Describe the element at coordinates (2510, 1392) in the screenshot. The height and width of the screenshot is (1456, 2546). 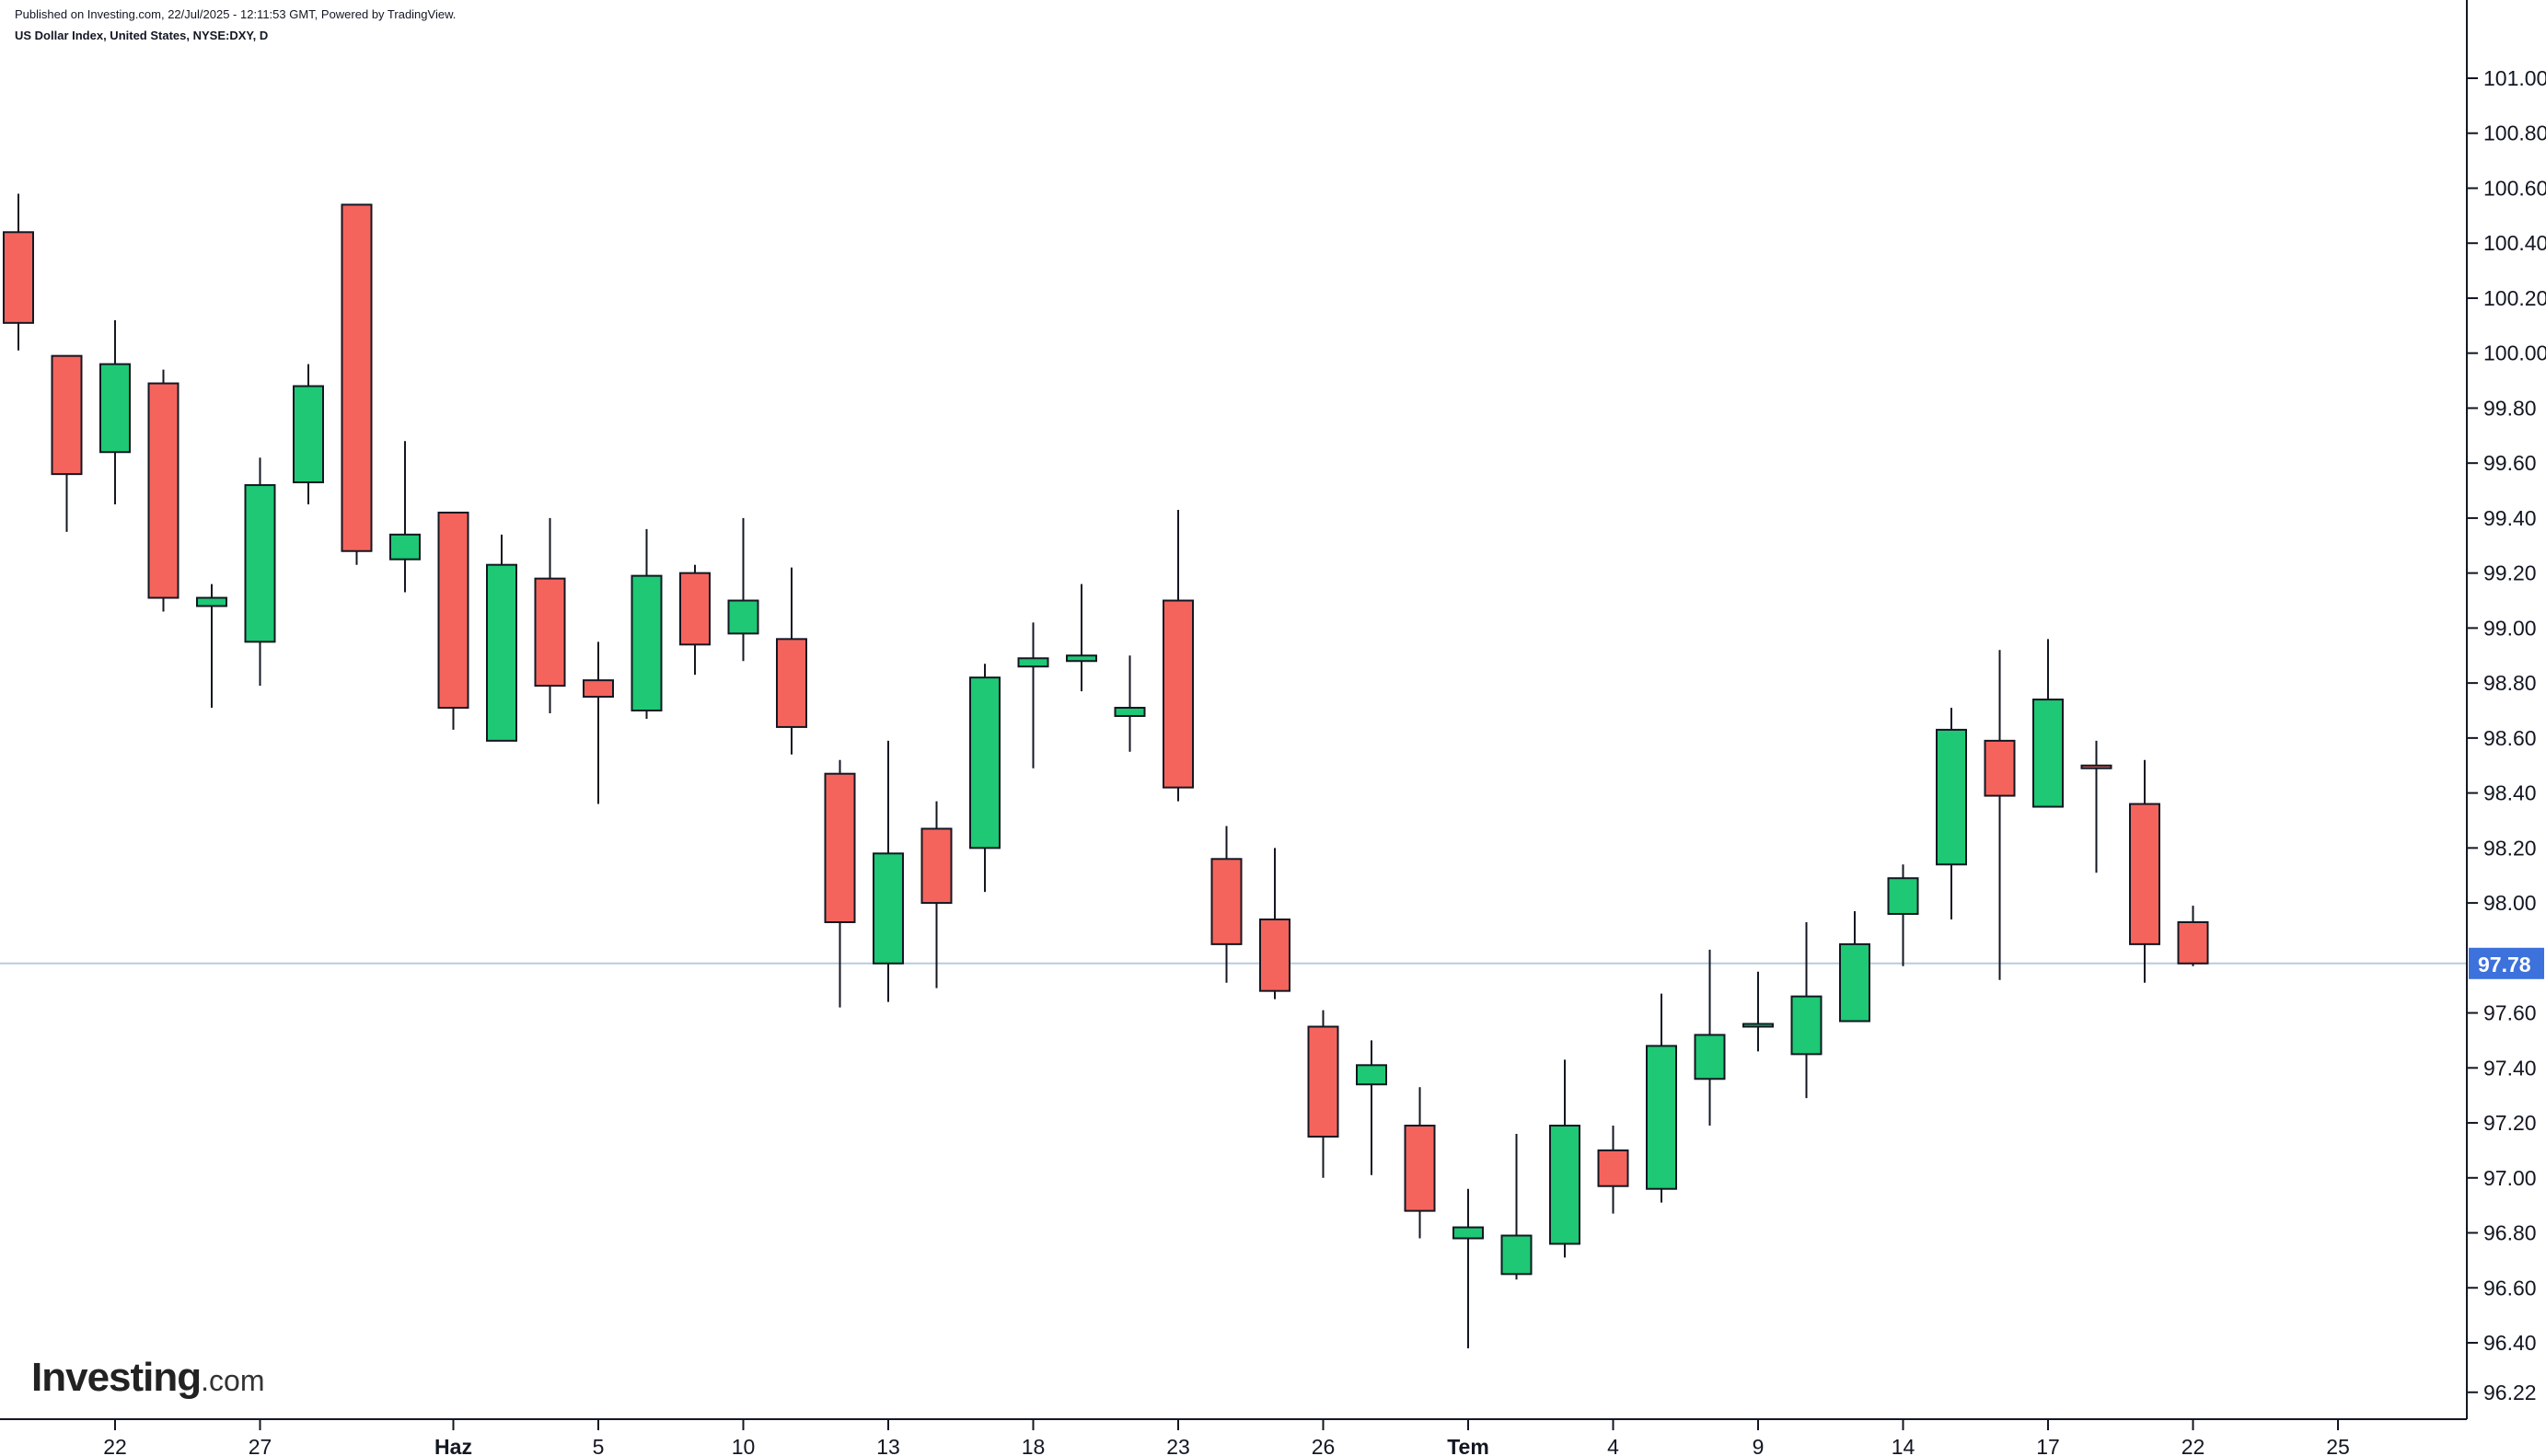
I see `y-tick-label: 96.22` at that location.